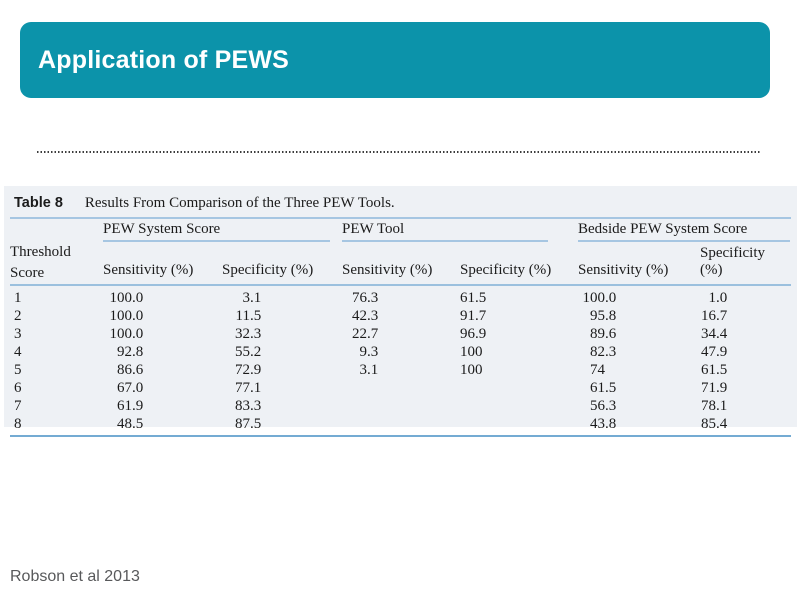  I want to click on threshold-cell: 4, so click(18, 352).